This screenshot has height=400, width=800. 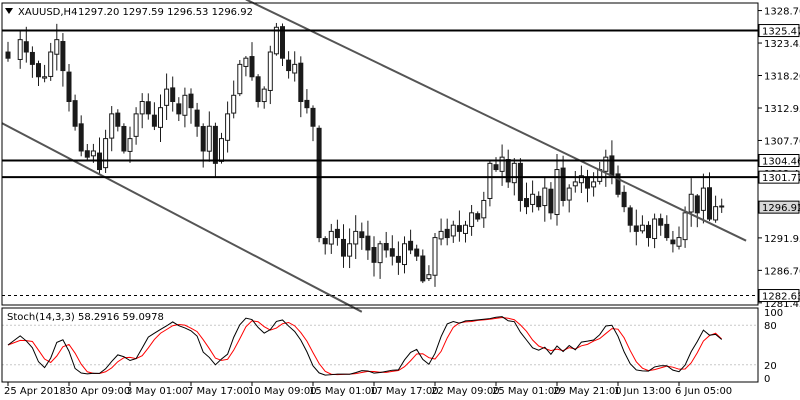 What do you see at coordinates (526, 391) in the screenshot?
I see `time-tick-label: 25 May 01:00` at bounding box center [526, 391].